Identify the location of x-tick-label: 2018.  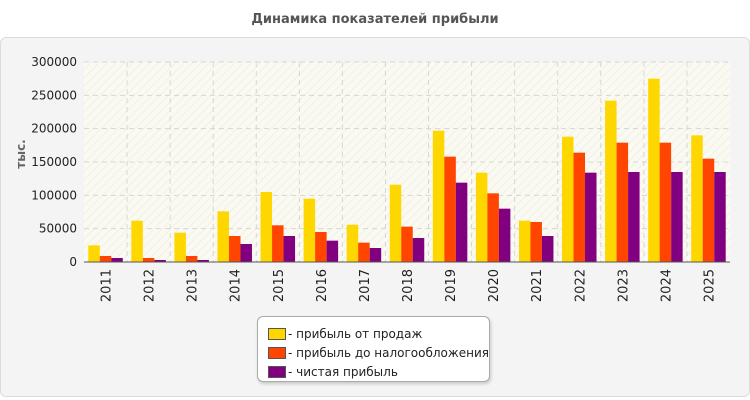
(408, 285).